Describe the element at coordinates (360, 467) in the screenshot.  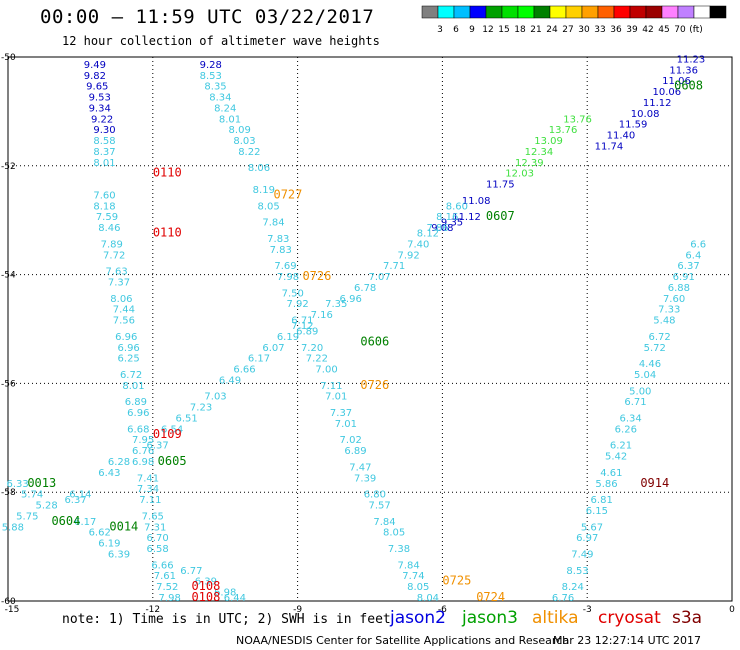
I see `wave-height-value: 7.47` at that location.